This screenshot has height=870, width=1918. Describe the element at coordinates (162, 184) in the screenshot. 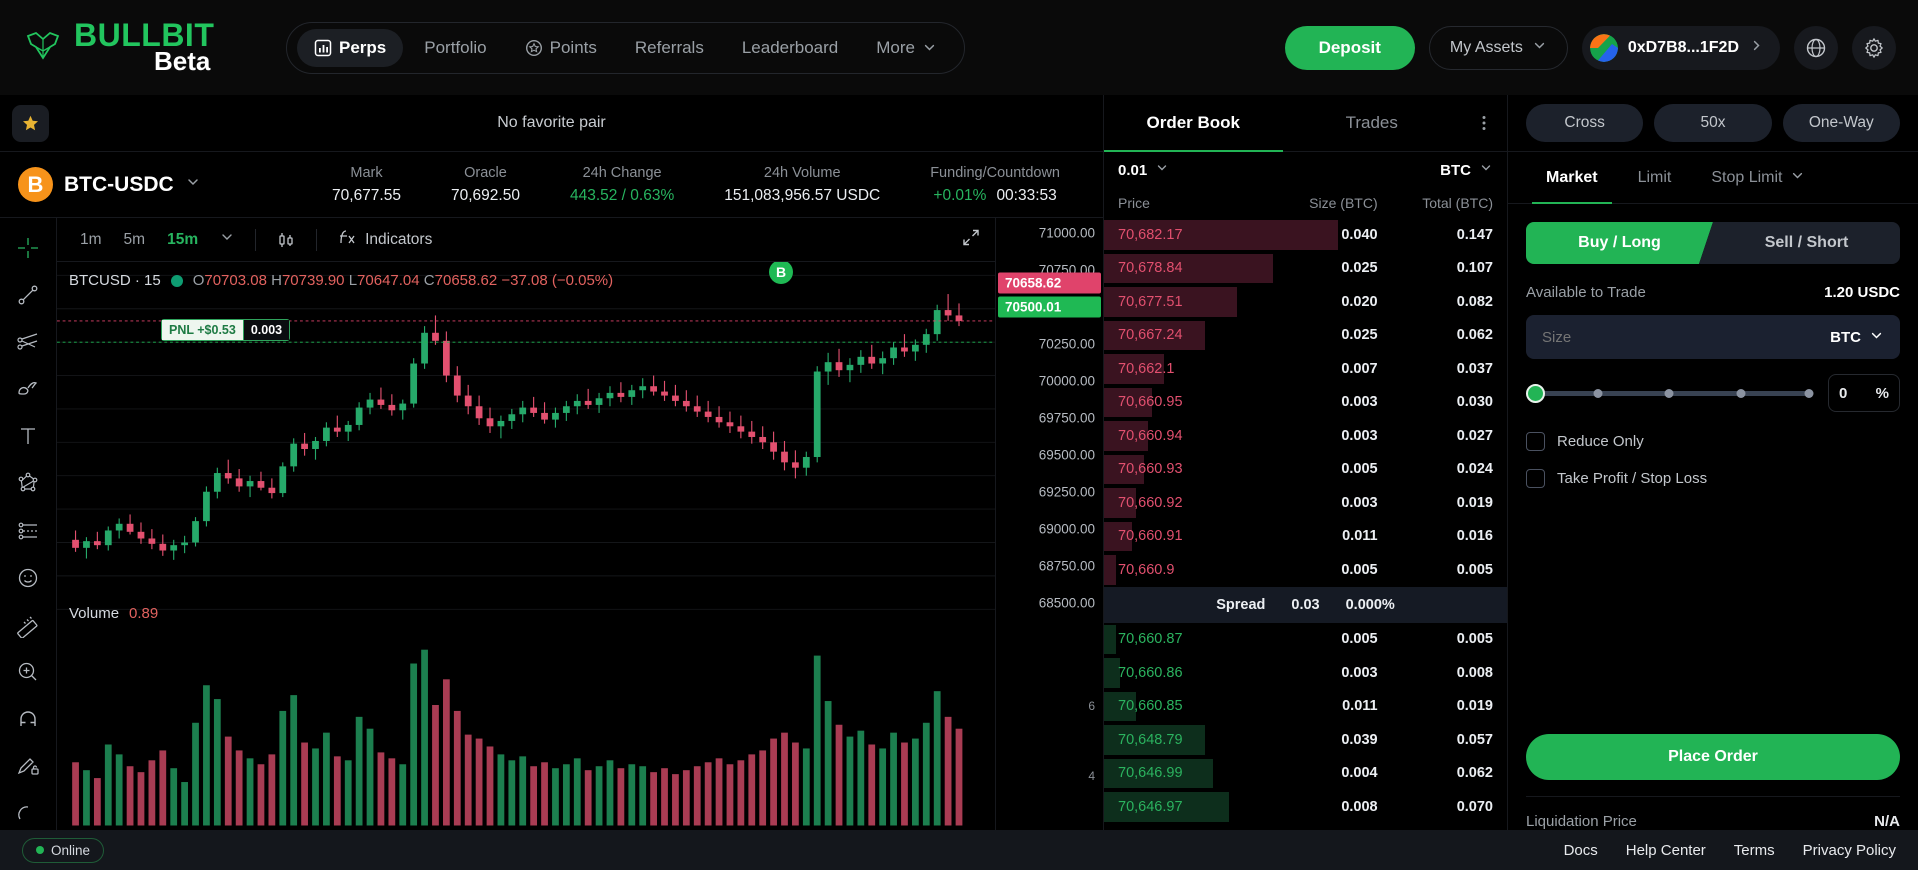

I see `market-pair-selector: B BTC-USDC` at that location.